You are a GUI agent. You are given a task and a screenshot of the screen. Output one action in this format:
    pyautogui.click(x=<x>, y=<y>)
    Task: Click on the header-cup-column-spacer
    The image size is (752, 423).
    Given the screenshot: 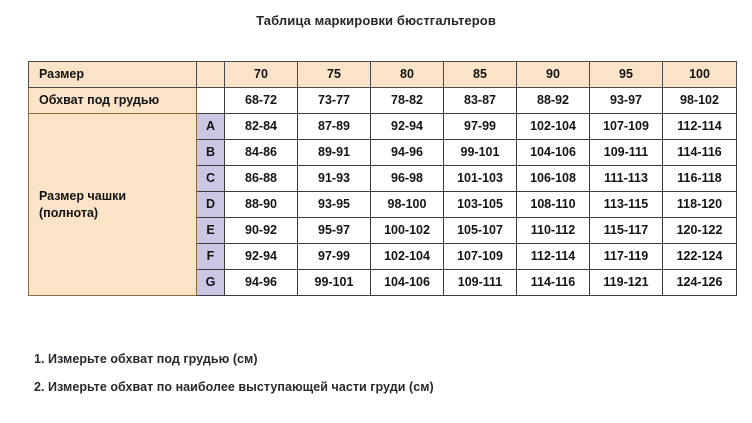 What is the action you would take?
    pyautogui.click(x=210, y=74)
    